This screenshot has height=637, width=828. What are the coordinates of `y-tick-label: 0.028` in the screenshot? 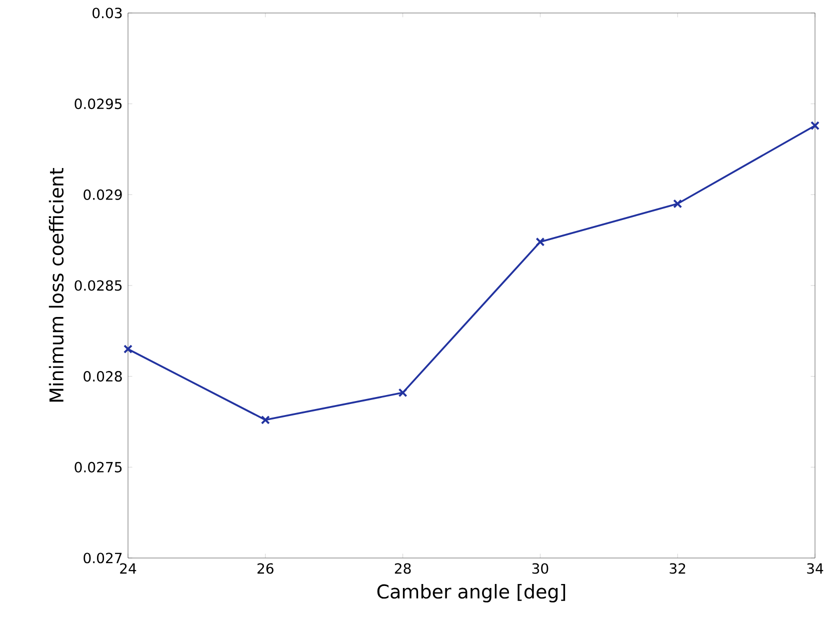 It's located at (103, 376).